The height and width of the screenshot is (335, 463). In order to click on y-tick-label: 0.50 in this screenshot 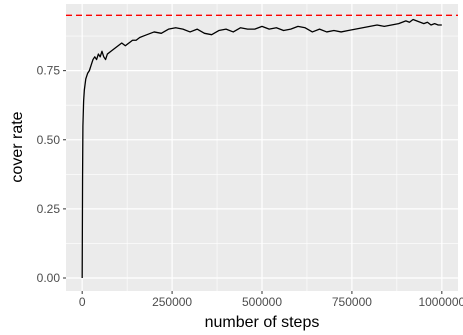, I will do `click(49, 140)`.